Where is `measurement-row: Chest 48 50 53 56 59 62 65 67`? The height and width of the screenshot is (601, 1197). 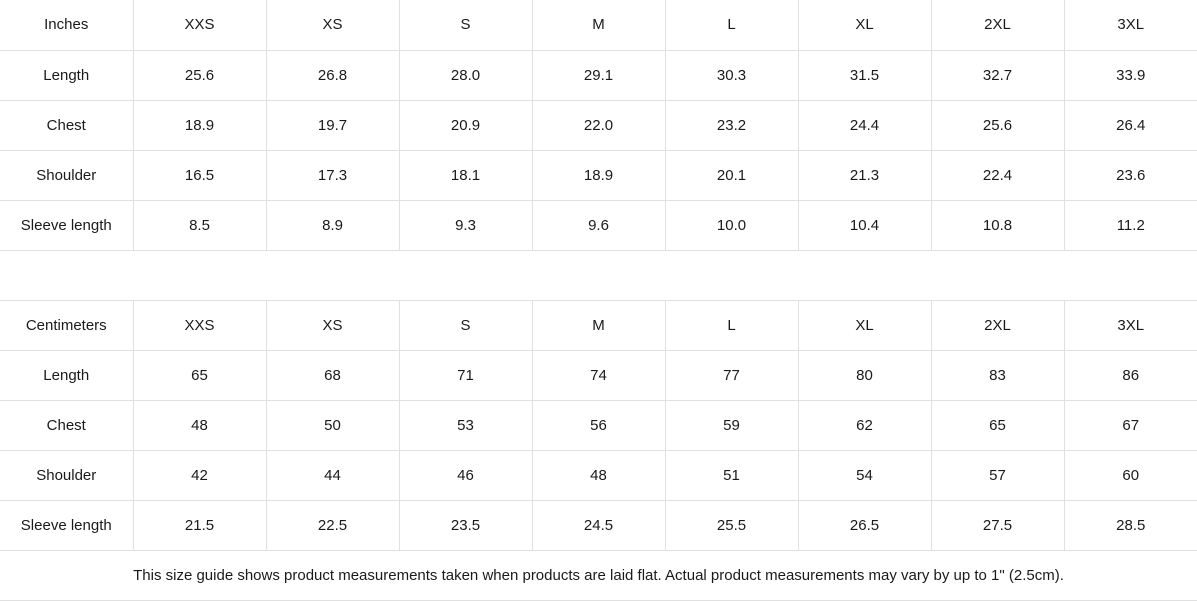
measurement-row: Chest 48 50 53 56 59 62 65 67 is located at coordinates (598, 425).